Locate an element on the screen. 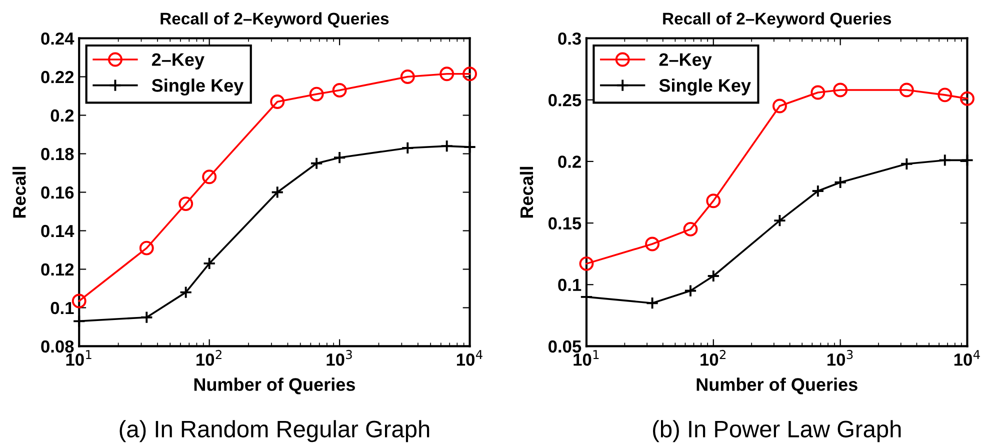  y-tick-label: 0.24 is located at coordinates (57, 38).